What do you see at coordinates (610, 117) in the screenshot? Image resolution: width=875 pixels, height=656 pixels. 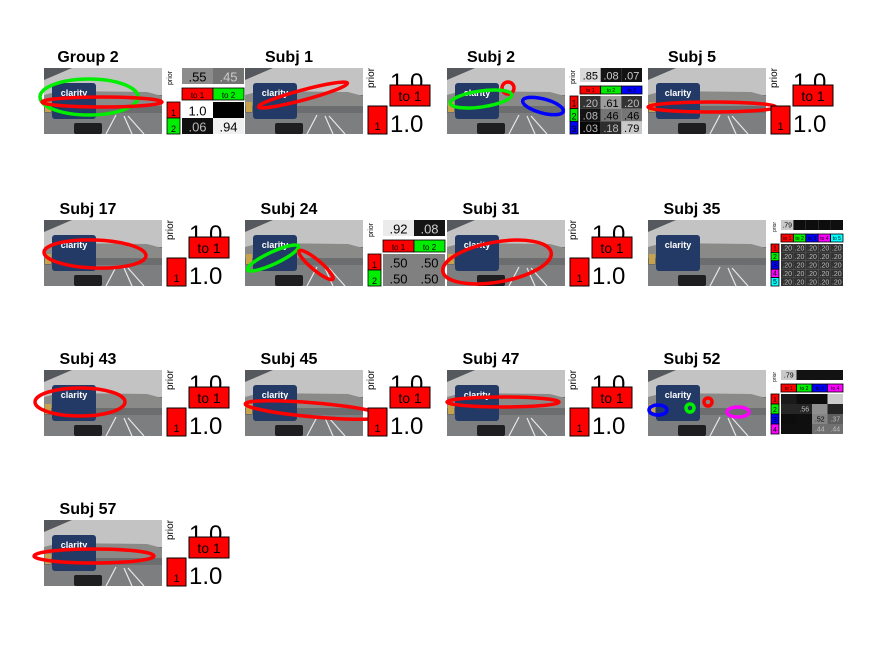 I see `transition-value: .46` at bounding box center [610, 117].